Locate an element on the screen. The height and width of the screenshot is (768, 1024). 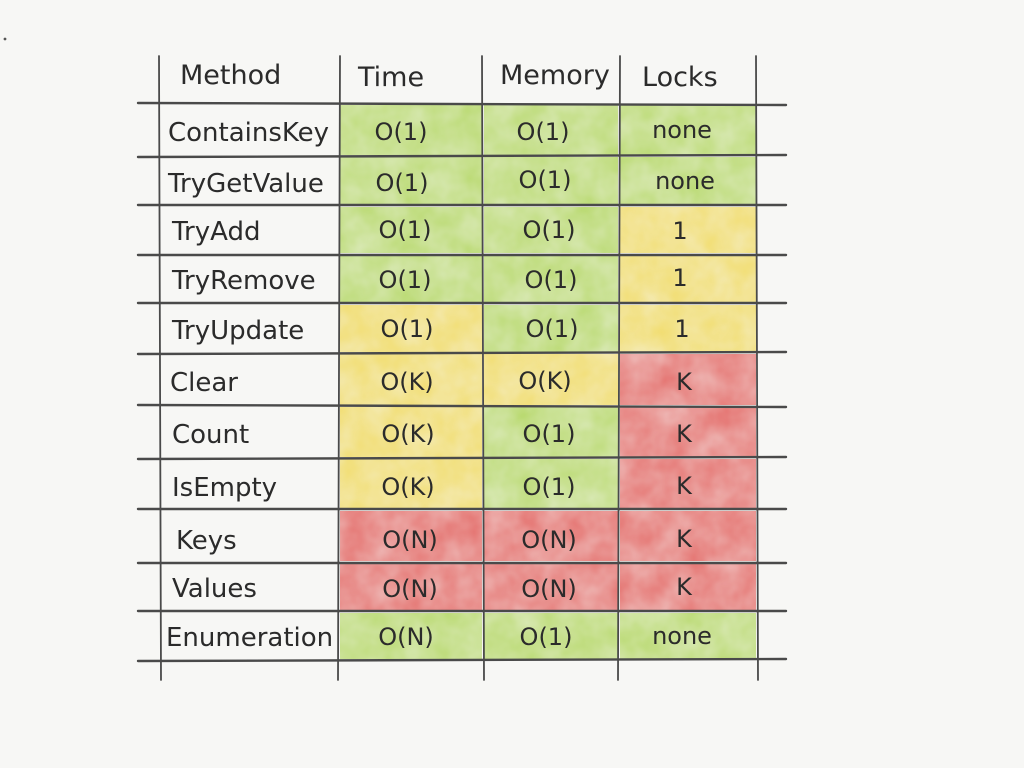
header-method: Method is located at coordinates (230, 75).